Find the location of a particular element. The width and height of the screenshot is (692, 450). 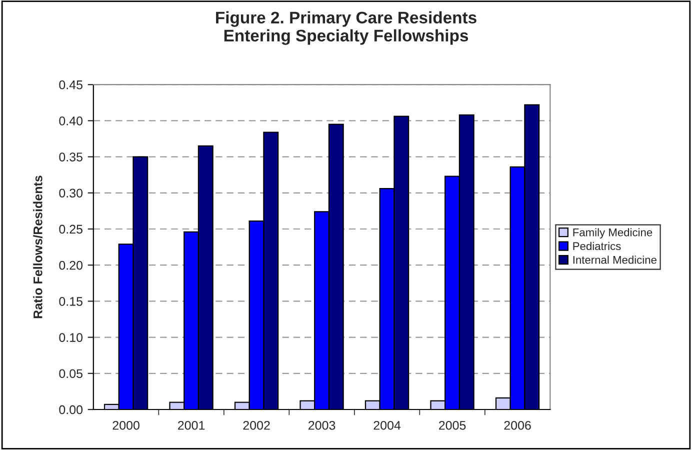

x-tick-label: 2003 is located at coordinates (322, 425).